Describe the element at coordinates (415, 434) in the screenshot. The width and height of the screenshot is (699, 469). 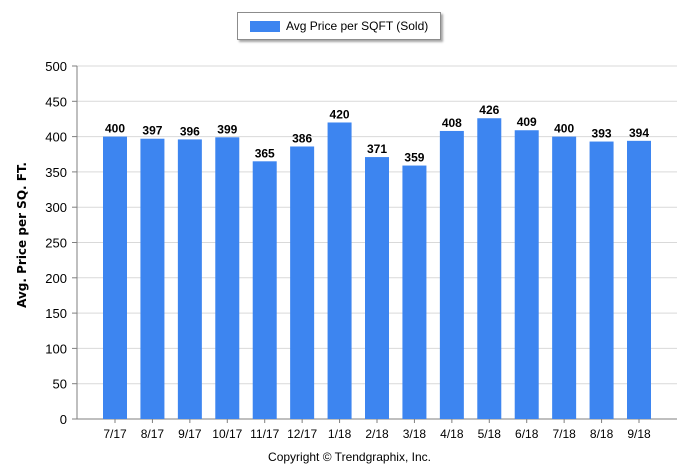
I see `x-tick-label: 3/18` at that location.